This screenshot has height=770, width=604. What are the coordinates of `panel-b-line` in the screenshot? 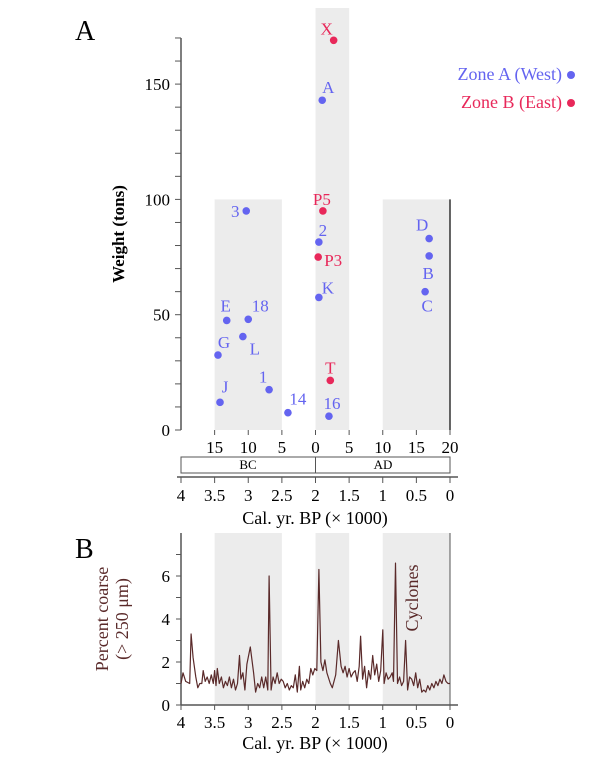 It's located at (315, 627).